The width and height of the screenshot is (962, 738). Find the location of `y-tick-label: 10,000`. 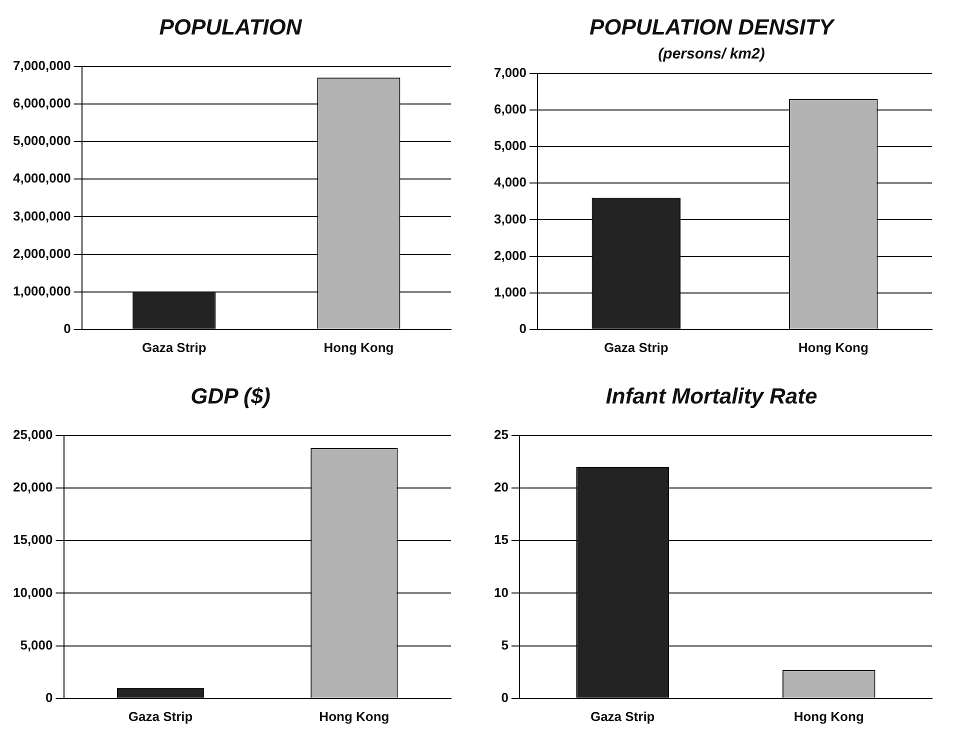

y-tick-label: 10,000 is located at coordinates (32, 592).